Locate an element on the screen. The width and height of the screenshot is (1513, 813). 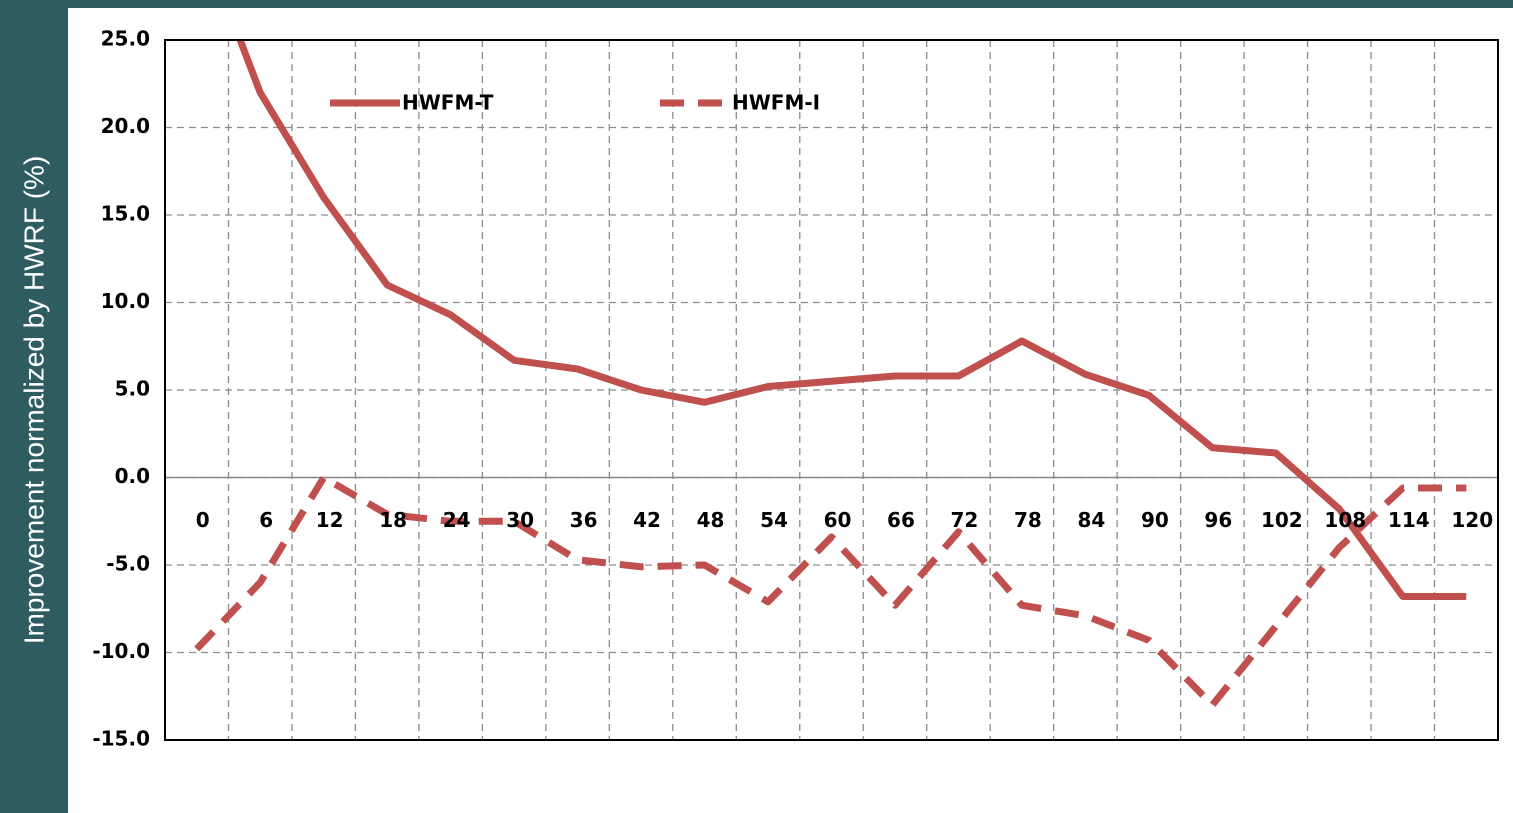
y-tick-label: 20.0 is located at coordinates (125, 126).